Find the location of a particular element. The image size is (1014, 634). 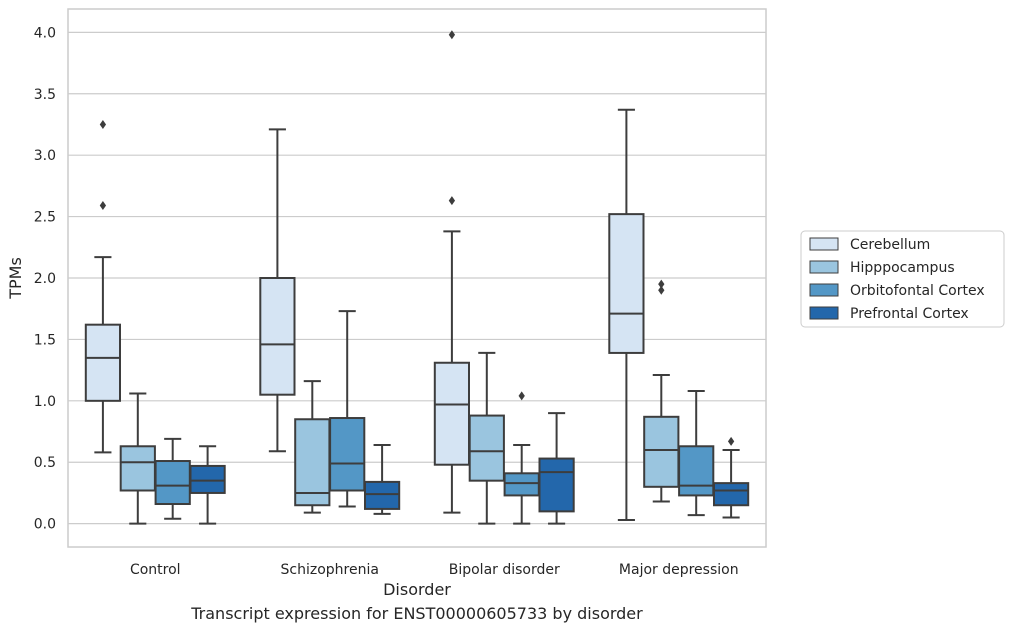

legend-label: Orbitofontal Cortex is located at coordinates (917, 291).